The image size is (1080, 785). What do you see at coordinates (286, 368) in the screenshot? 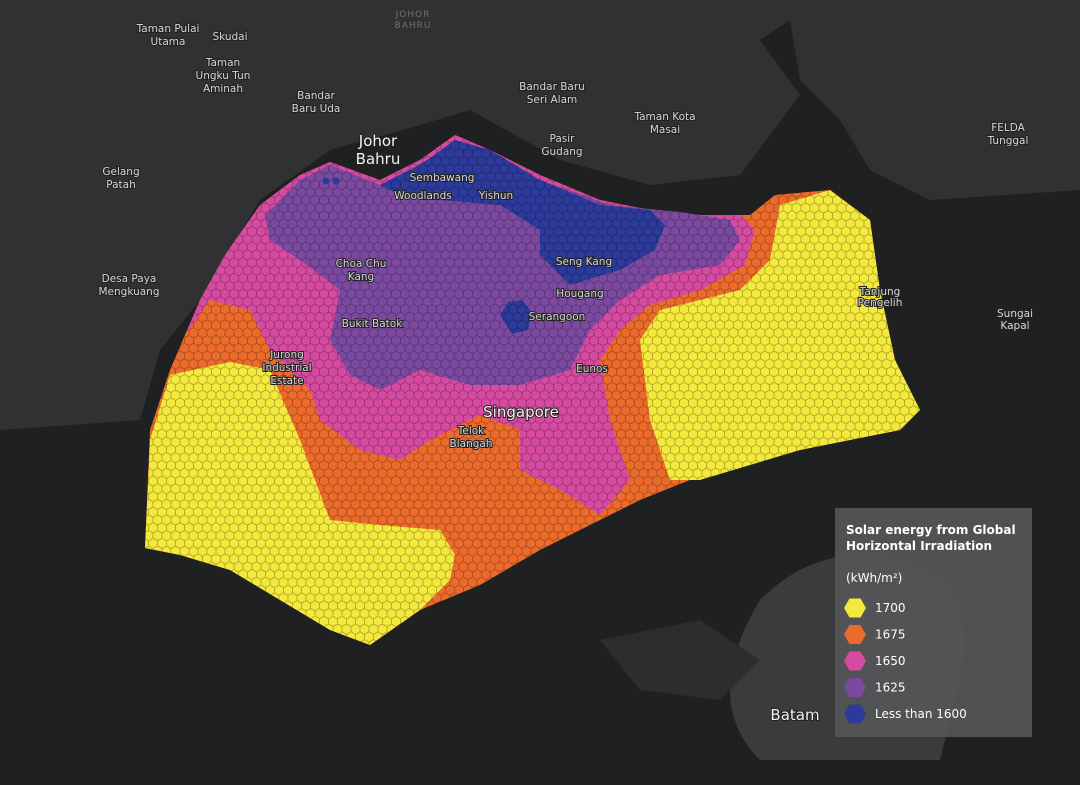
I see `place-label: Industrial` at bounding box center [286, 368].